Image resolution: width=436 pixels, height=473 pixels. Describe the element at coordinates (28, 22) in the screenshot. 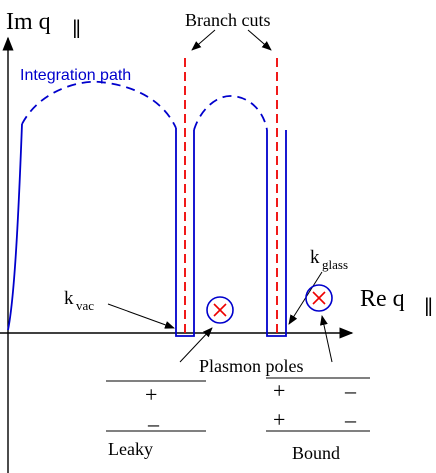

I see `y-axis-label: Im q` at that location.